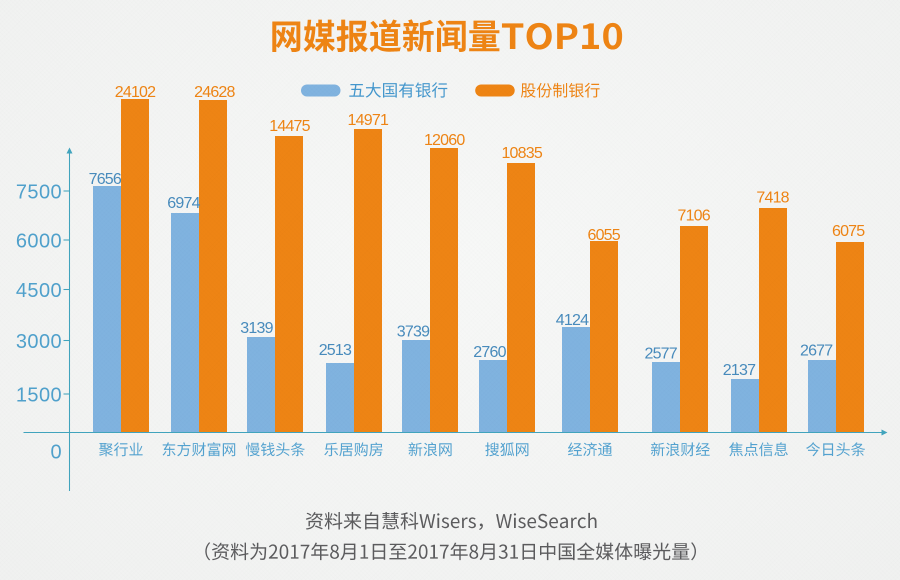  What do you see at coordinates (413, 332) in the screenshot?
I see `svg-text: 3739` at bounding box center [413, 332].